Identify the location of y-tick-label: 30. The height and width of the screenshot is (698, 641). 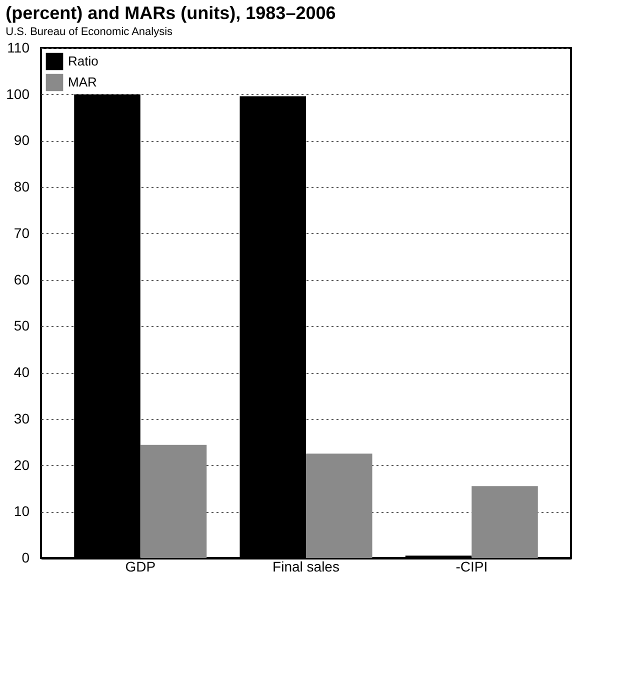
(22, 418).